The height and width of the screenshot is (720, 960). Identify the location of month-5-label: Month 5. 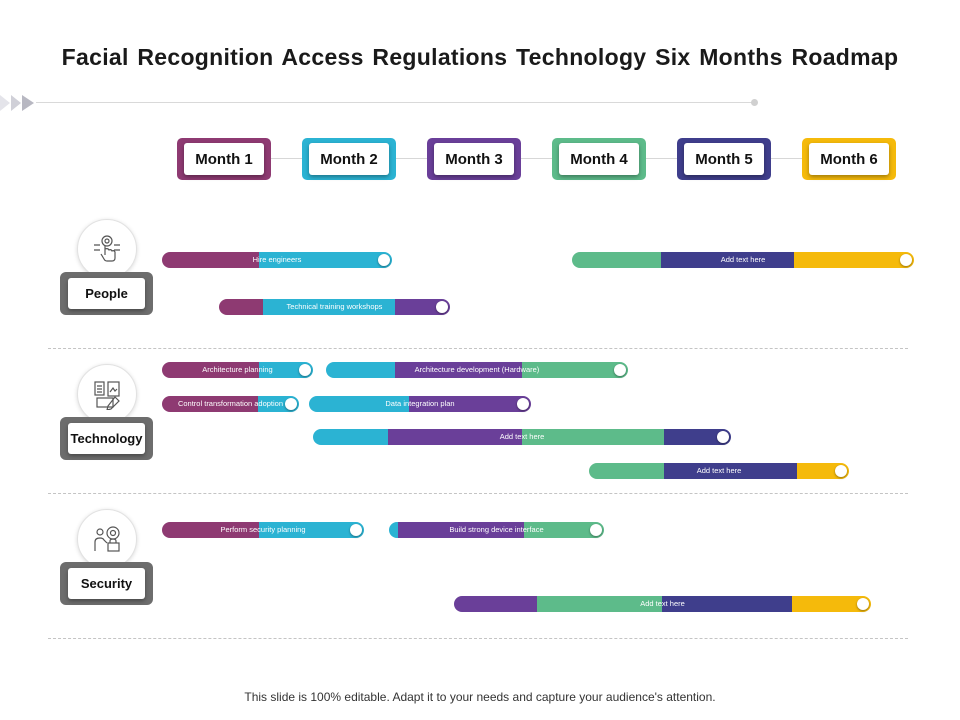
(724, 159).